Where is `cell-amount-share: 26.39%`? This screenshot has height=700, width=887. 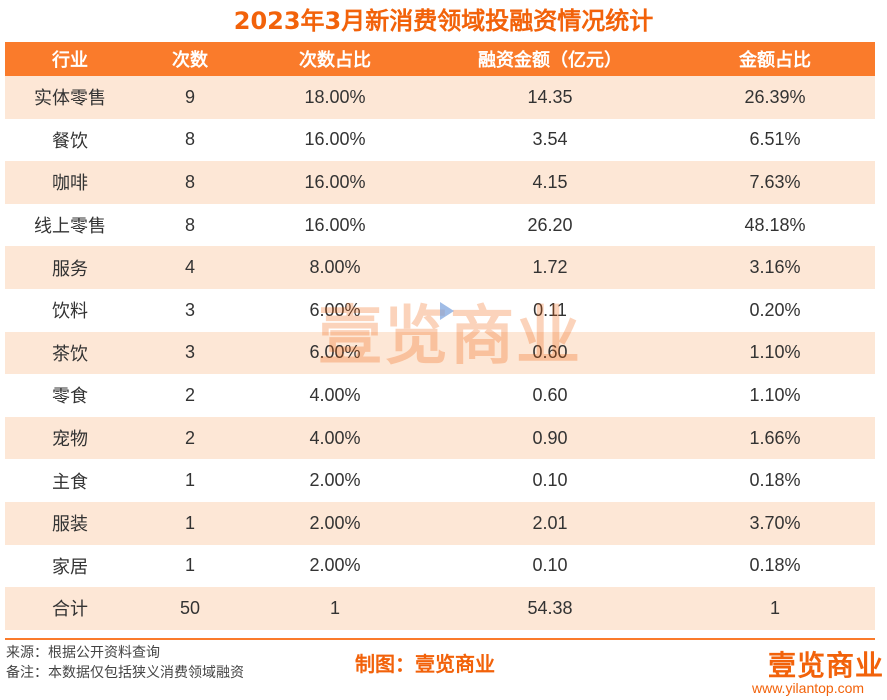 cell-amount-share: 26.39% is located at coordinates (775, 97).